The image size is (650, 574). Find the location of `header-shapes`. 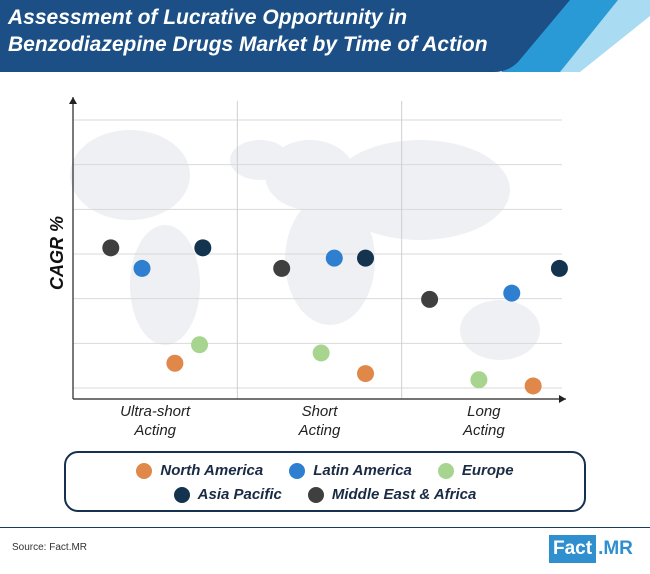

header-shapes is located at coordinates (325, 36).